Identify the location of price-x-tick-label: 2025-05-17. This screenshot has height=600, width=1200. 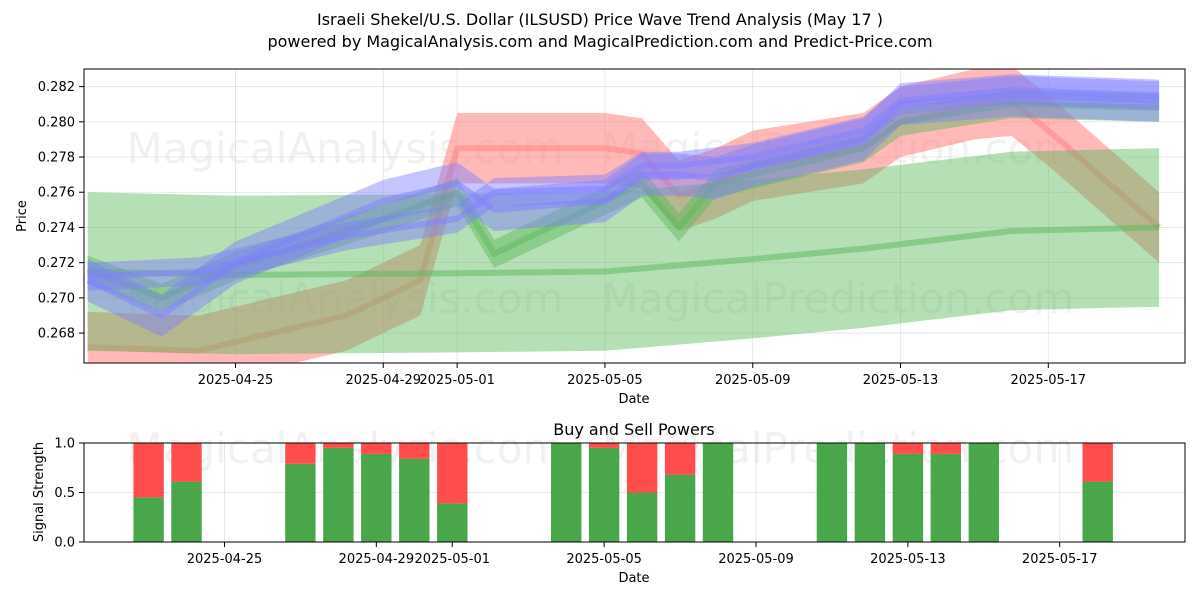
(1049, 380).